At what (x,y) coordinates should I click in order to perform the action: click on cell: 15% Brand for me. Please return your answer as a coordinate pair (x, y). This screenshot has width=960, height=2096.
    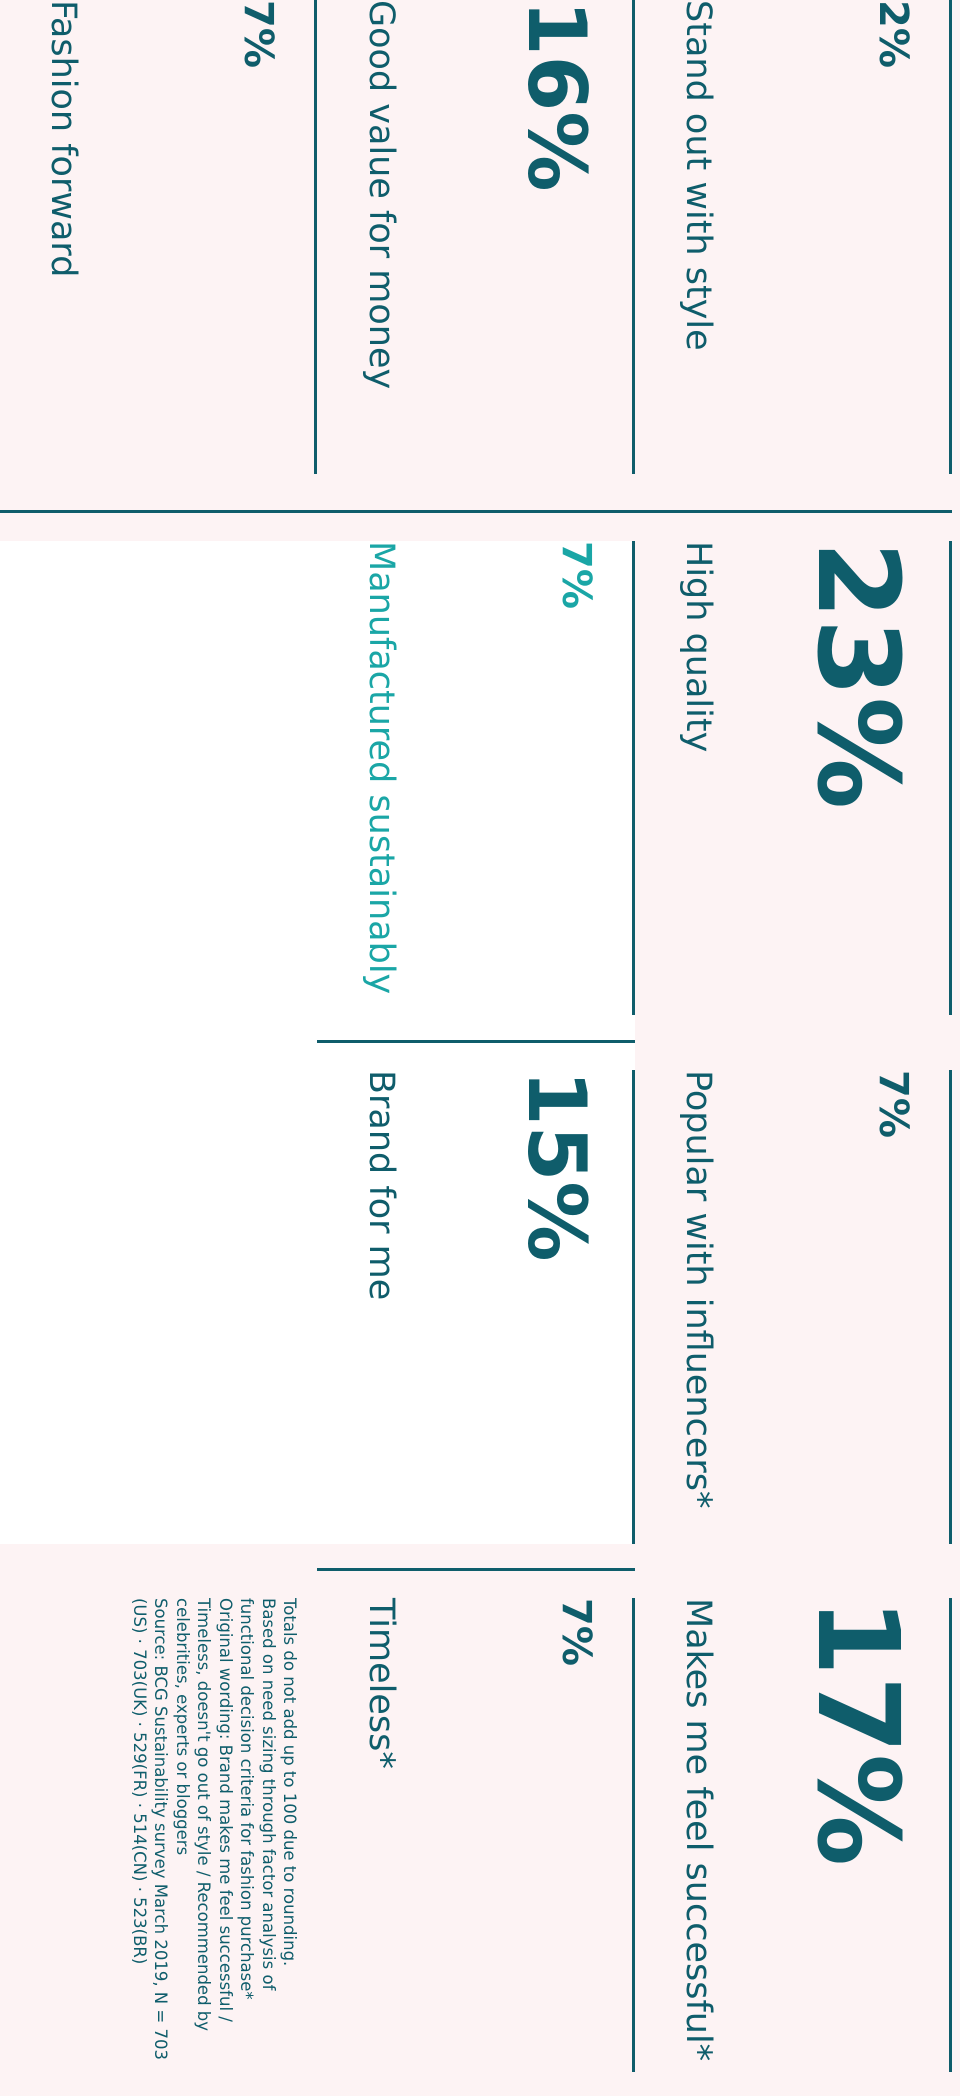
    Looking at the image, I should click on (476, 1307).